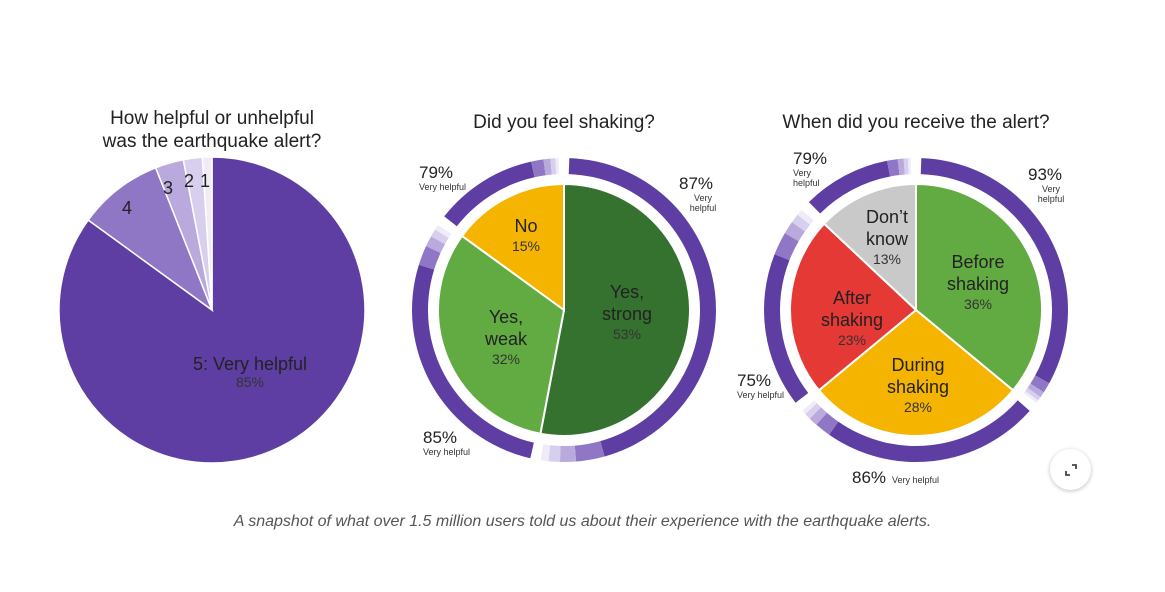  I want to click on expand-button, so click(1070, 469).